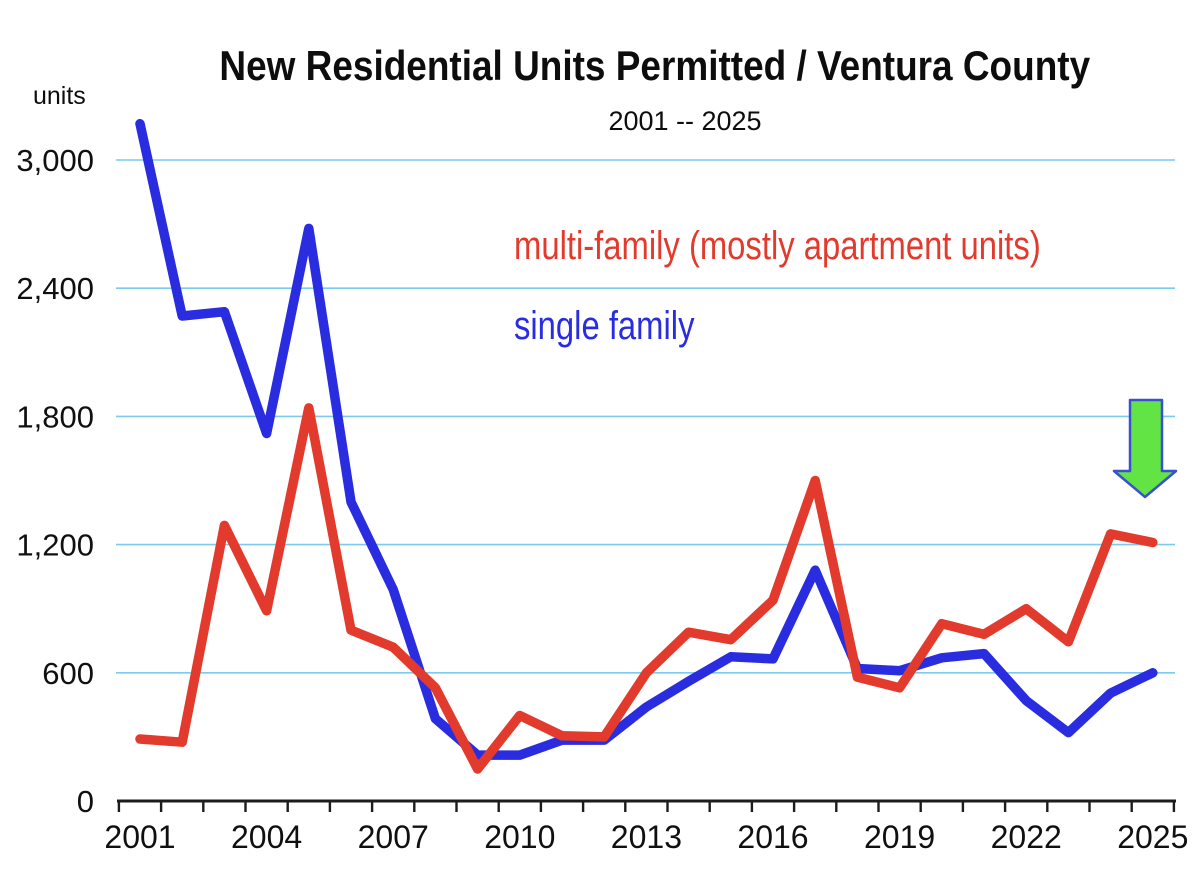 The width and height of the screenshot is (1200, 879). I want to click on y-axis-tick-labels: 0 600 1,200 1,800 2,400 3,000, so click(55, 481).